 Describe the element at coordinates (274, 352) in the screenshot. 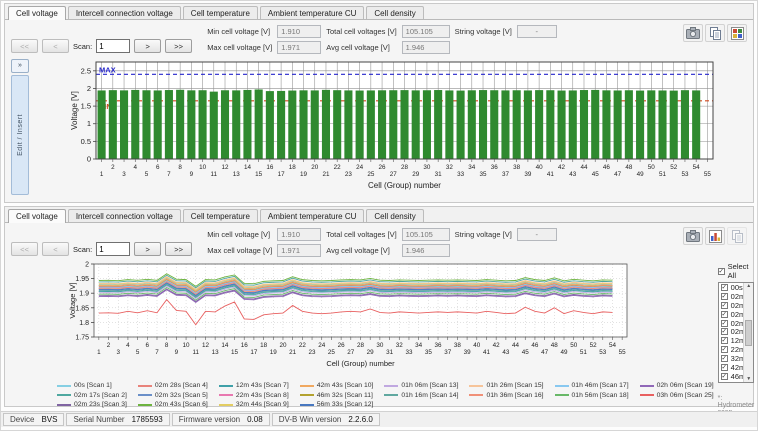

I see `svg-text: 19` at that location.